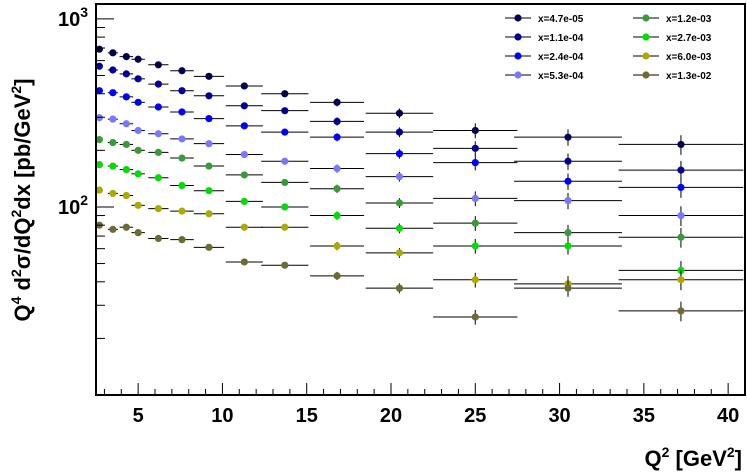  Describe the element at coordinates (689, 76) in the screenshot. I see `legend-label: x=1.3e-02` at that location.